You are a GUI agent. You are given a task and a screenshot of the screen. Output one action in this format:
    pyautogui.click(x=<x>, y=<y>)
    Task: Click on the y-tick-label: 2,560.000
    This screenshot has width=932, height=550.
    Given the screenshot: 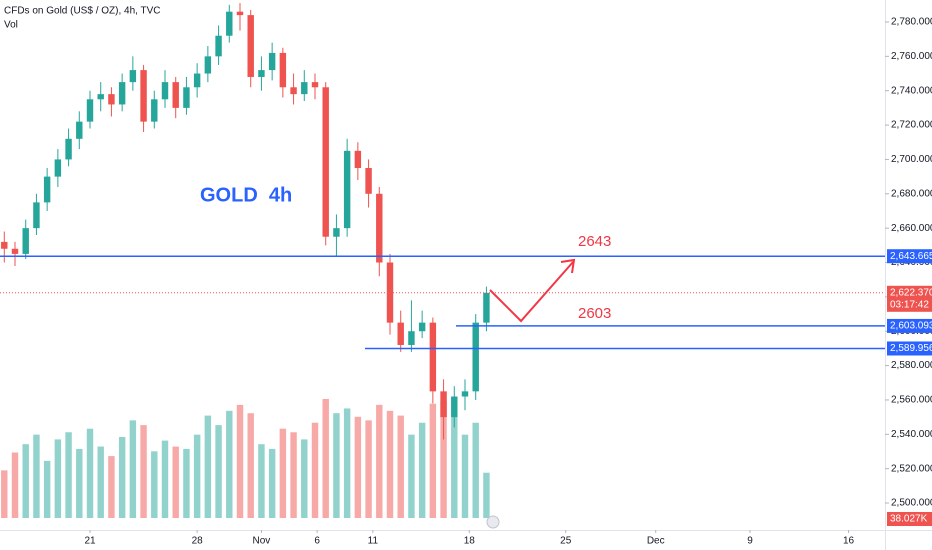 What is the action you would take?
    pyautogui.click(x=911, y=400)
    